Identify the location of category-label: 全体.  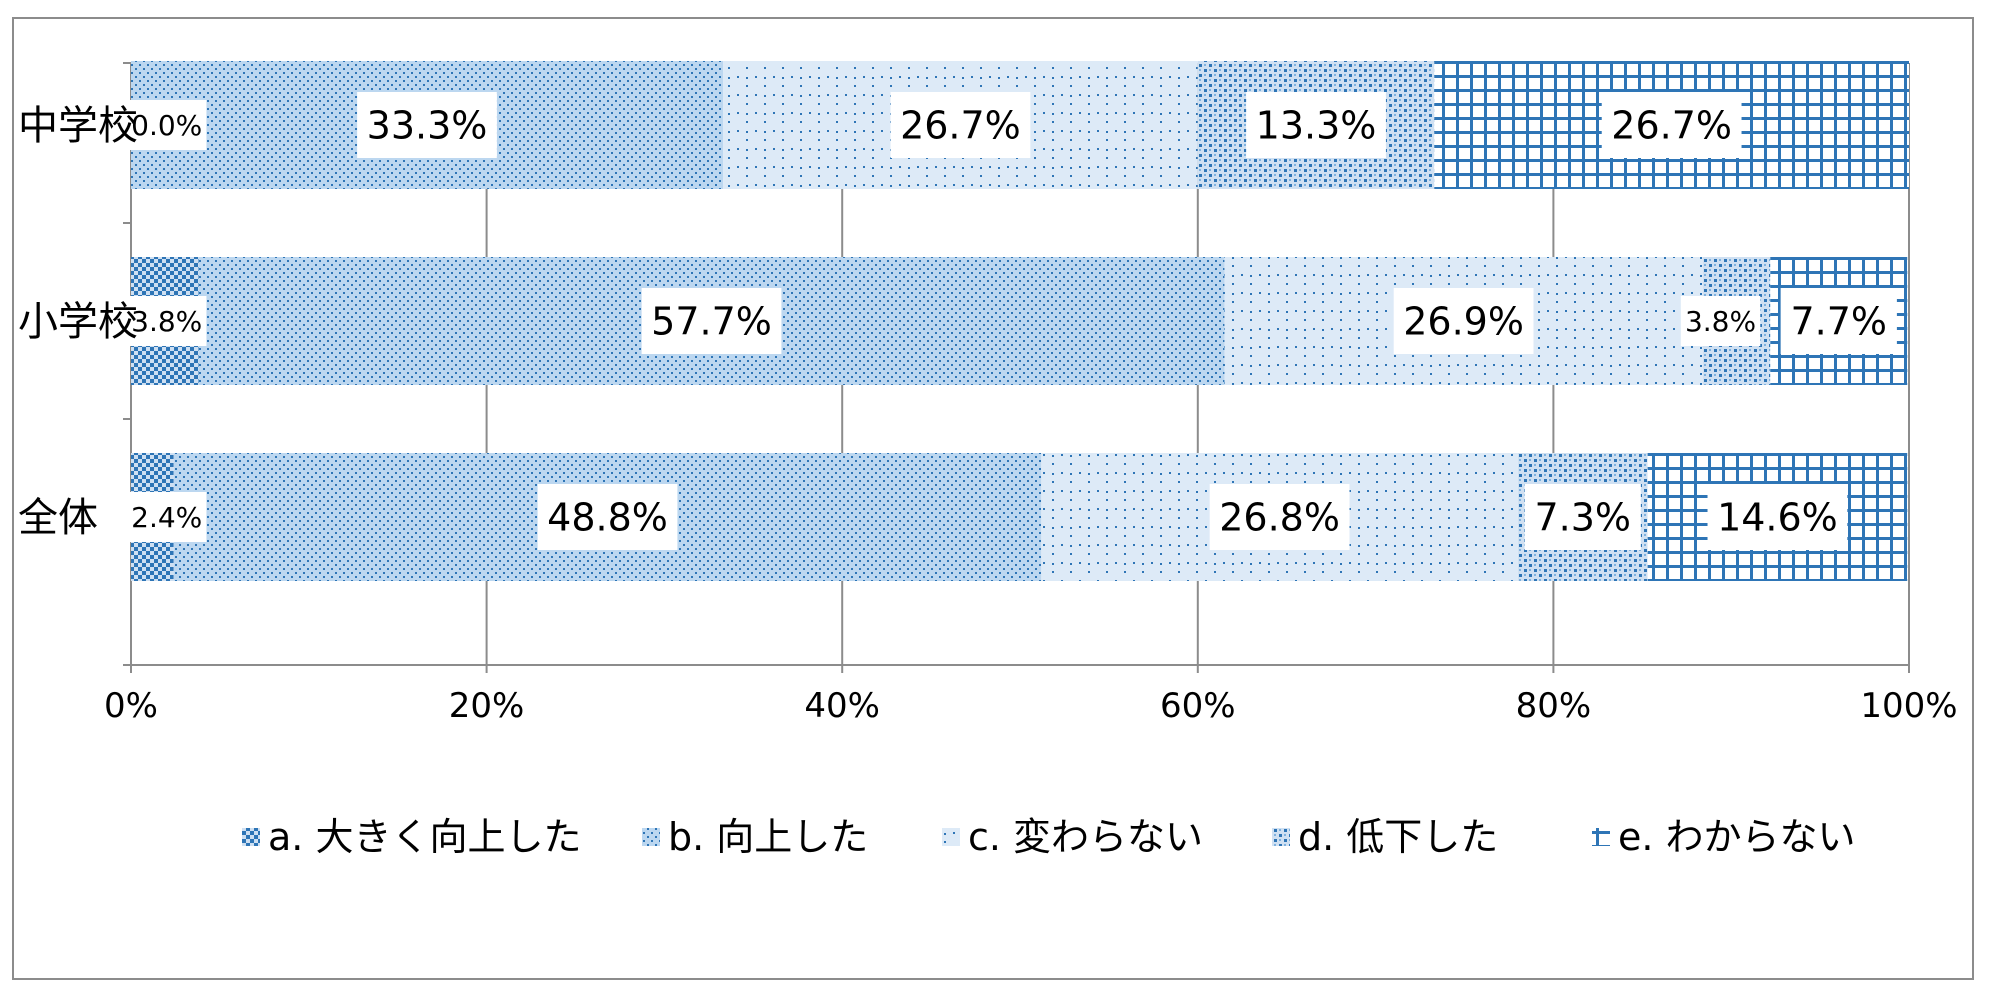
(58, 518).